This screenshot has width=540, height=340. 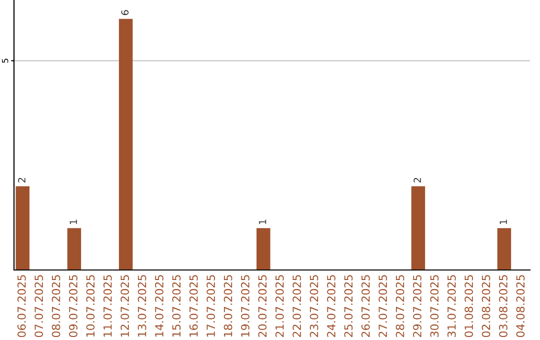 What do you see at coordinates (125, 306) in the screenshot?
I see `x-tick-label: 12.07.2025` at bounding box center [125, 306].